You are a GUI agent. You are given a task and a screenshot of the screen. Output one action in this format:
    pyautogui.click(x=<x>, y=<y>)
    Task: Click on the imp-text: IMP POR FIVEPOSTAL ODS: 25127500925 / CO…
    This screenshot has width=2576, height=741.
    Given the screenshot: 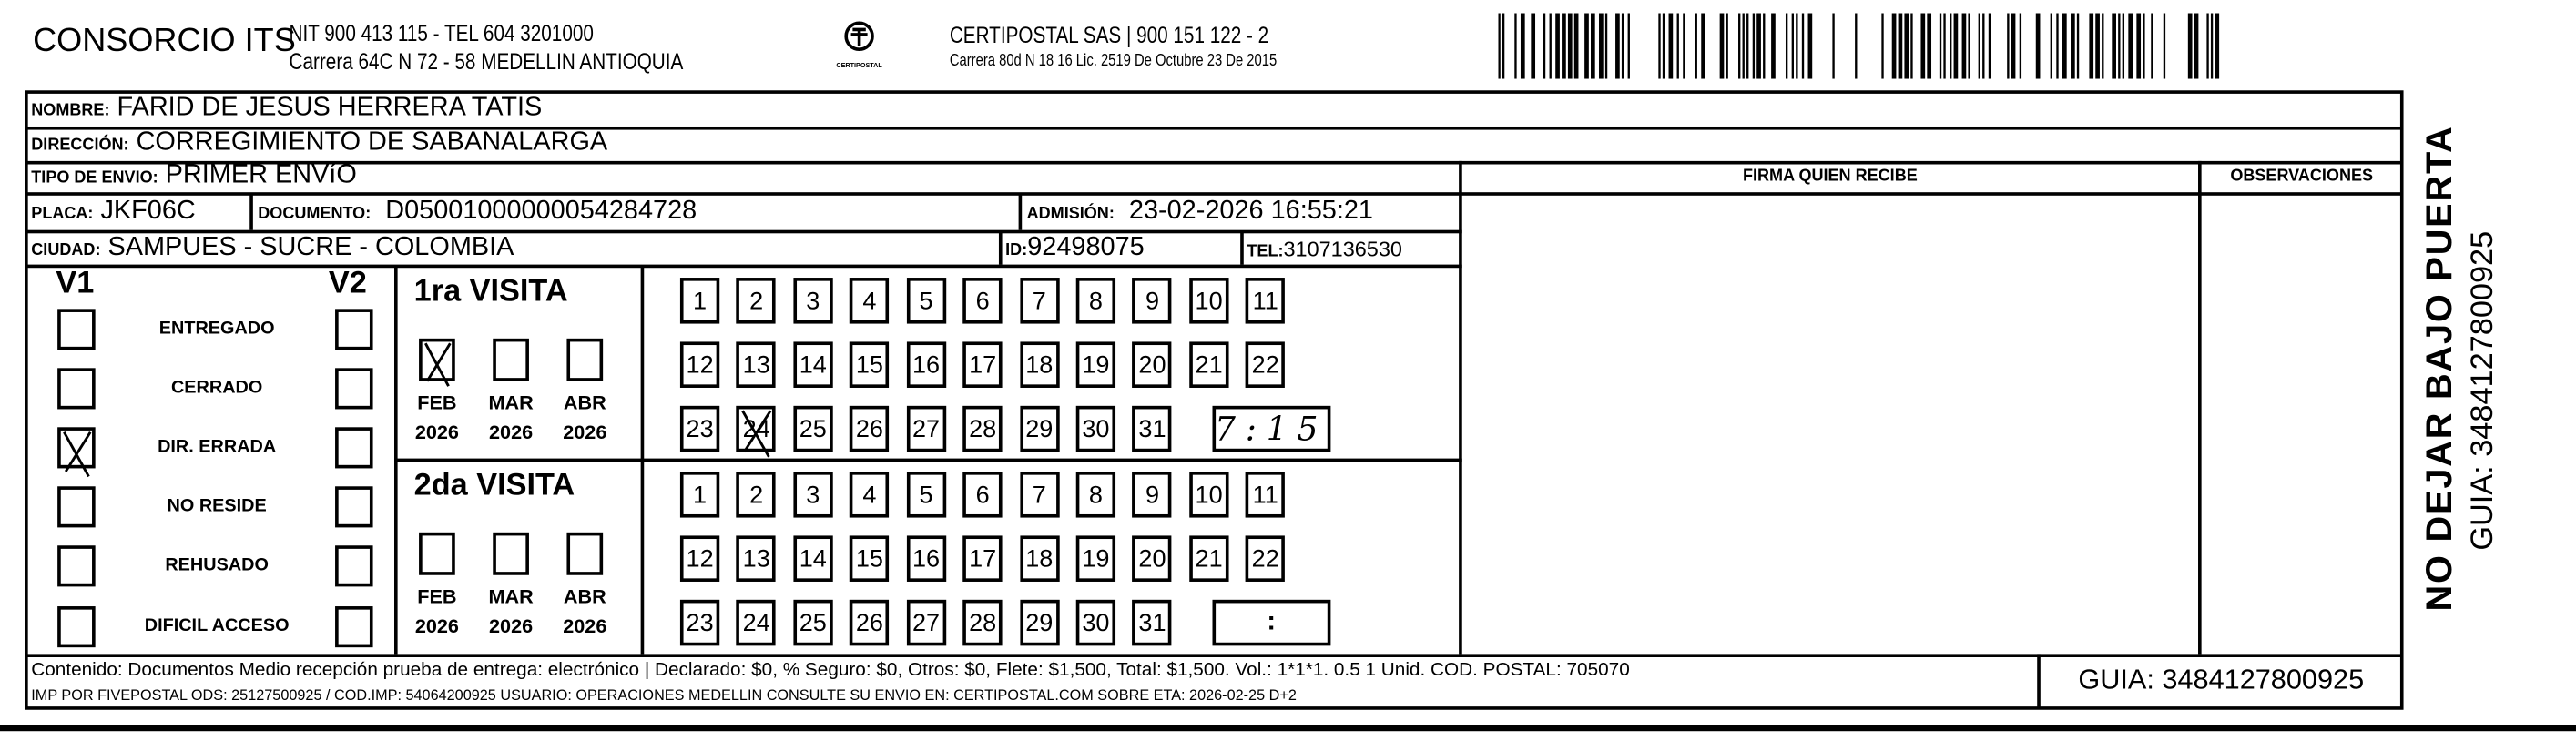 What is the action you would take?
    pyautogui.click(x=664, y=695)
    